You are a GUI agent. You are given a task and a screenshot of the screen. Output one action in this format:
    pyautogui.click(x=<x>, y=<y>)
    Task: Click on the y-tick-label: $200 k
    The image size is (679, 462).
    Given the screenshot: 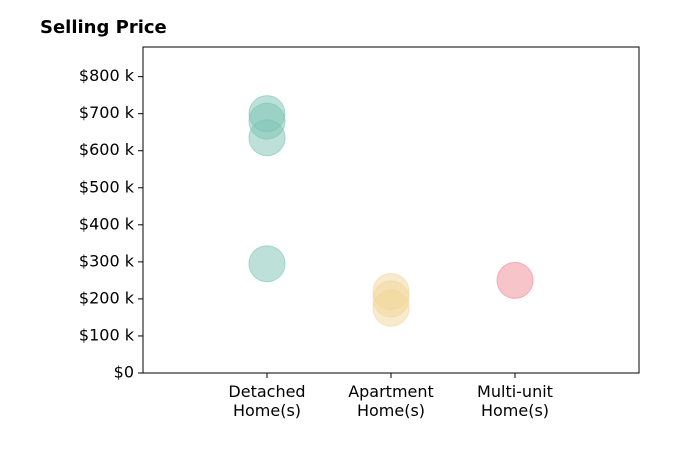 What is the action you would take?
    pyautogui.click(x=107, y=297)
    